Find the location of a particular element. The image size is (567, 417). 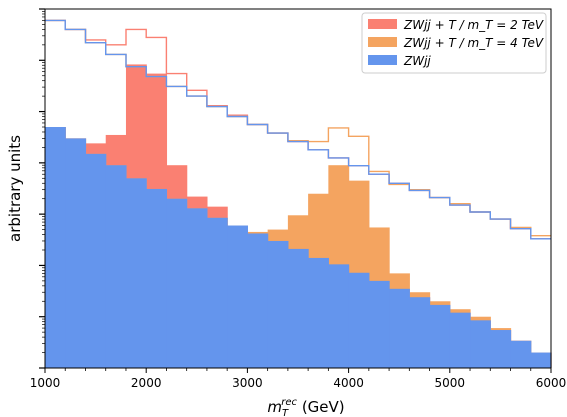

x-tick-label: 6000 is located at coordinates (551, 383).